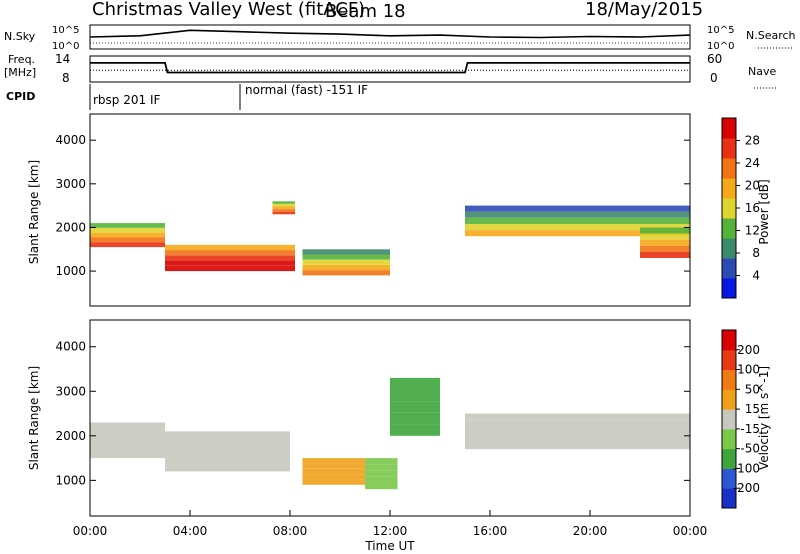  What do you see at coordinates (365, 11) in the screenshot?
I see `beam-label: Beam 18` at bounding box center [365, 11].